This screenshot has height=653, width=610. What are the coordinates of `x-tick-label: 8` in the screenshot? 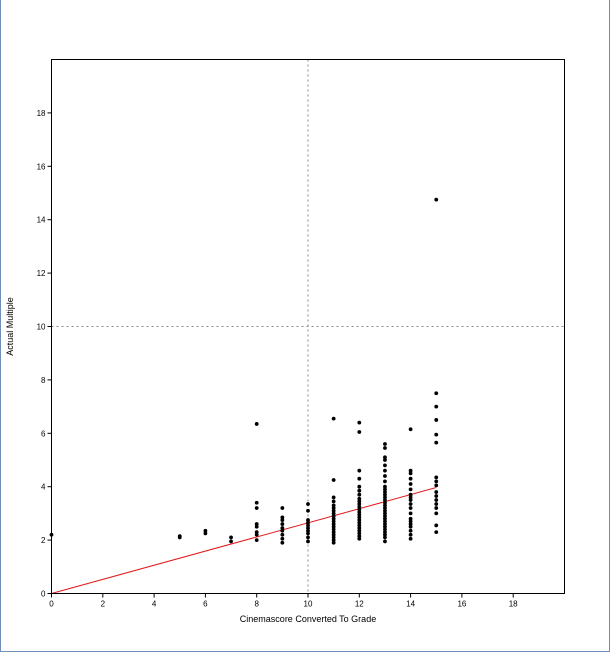 It's located at (256, 604).